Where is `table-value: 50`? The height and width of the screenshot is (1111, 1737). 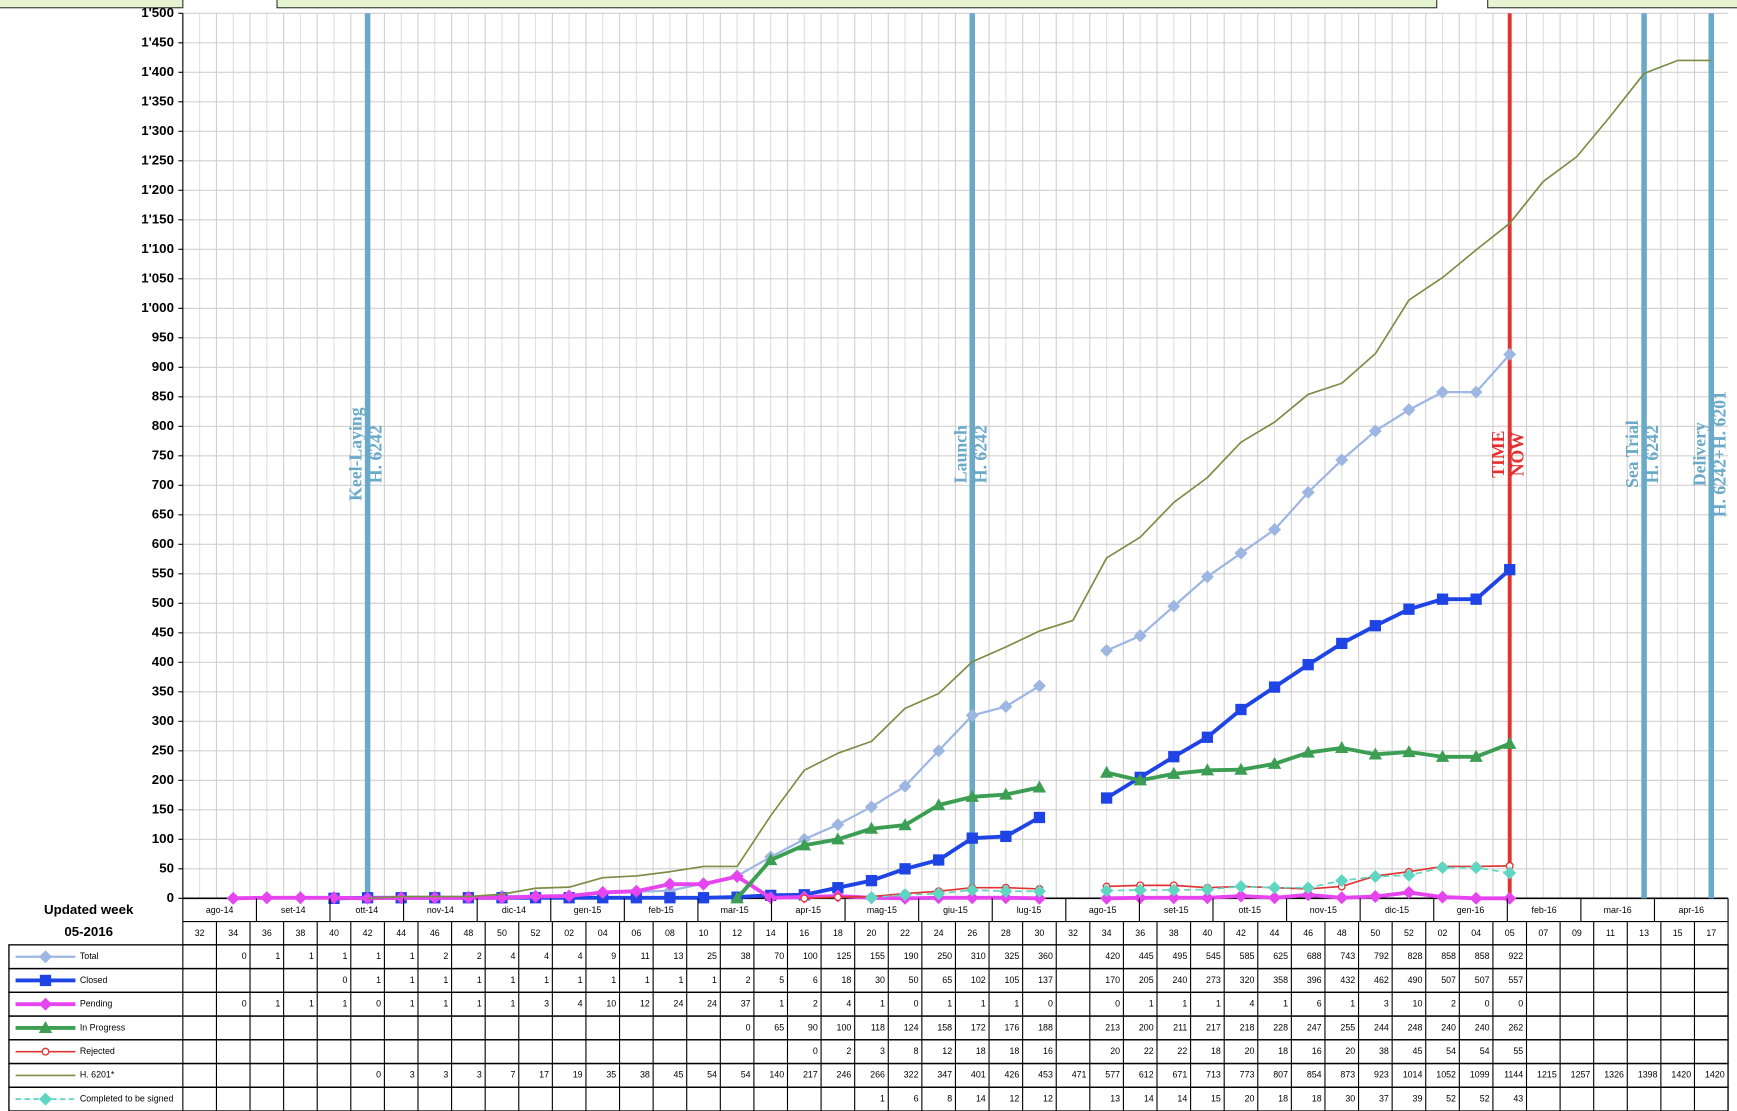 table-value: 50 is located at coordinates (914, 980).